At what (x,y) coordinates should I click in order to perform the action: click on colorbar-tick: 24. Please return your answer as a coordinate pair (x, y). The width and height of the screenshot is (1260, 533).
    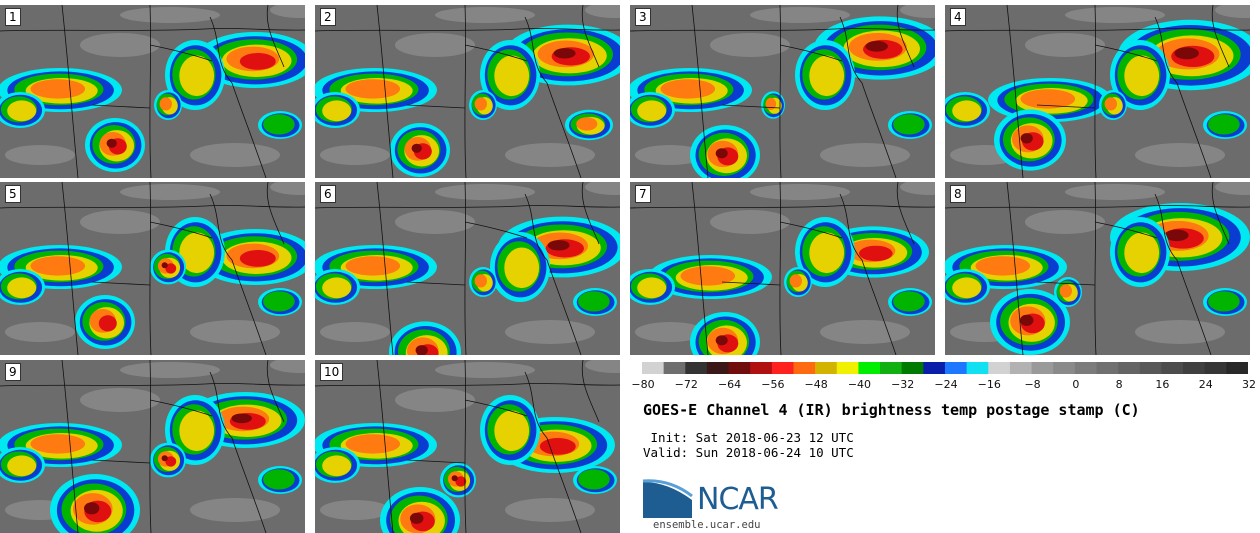
    Looking at the image, I should click on (1205, 384).